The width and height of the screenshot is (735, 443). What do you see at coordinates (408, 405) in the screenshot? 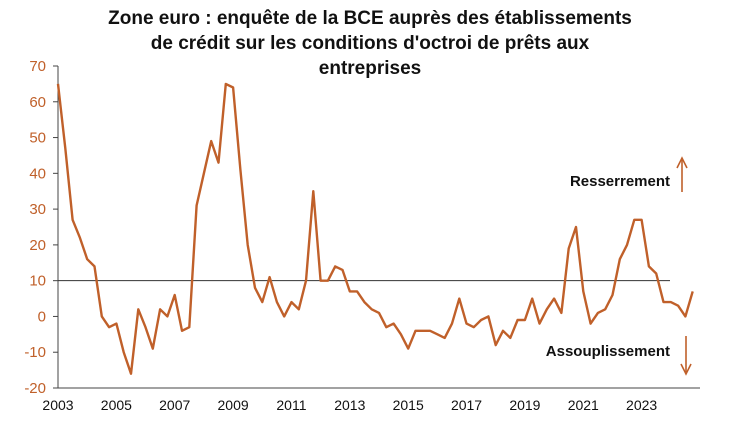
I see `x-tick-label: 2015` at bounding box center [408, 405].